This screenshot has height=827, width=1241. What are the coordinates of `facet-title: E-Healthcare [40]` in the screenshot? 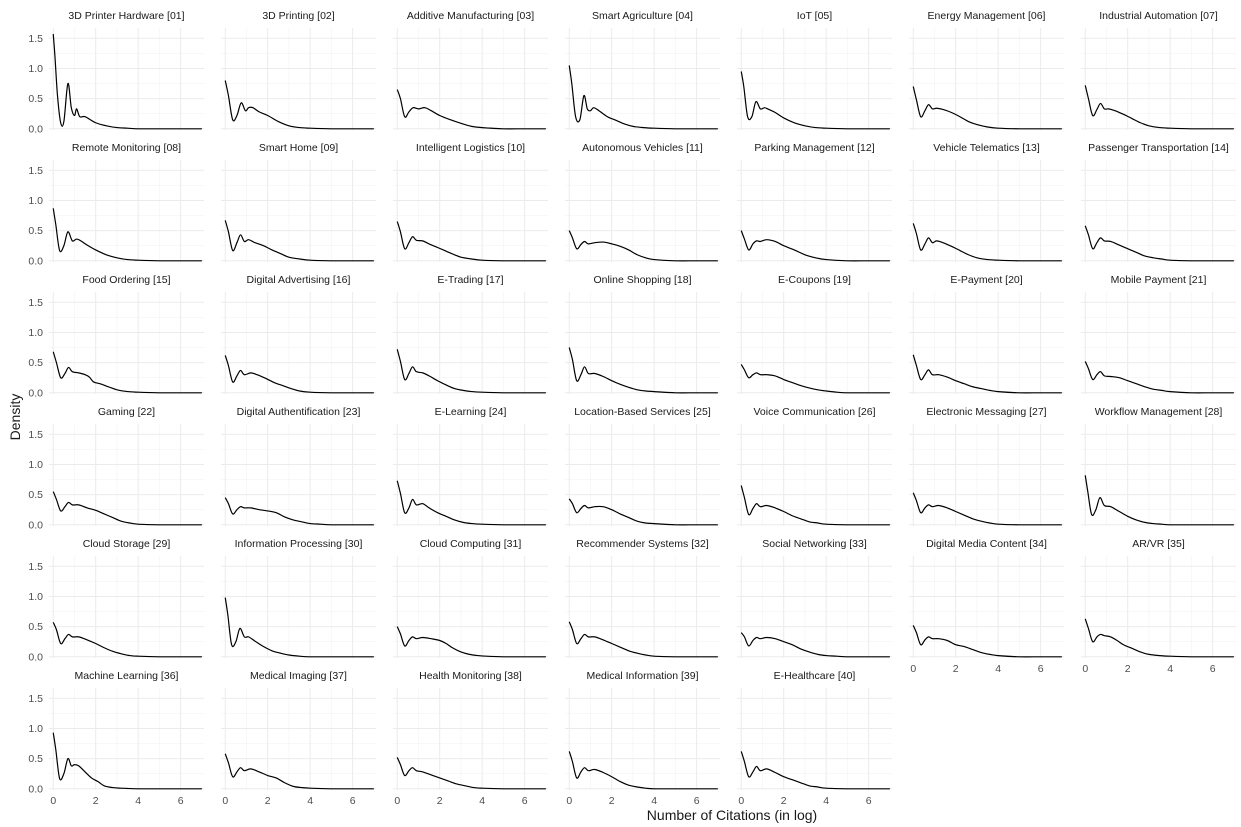 It's located at (815, 676).